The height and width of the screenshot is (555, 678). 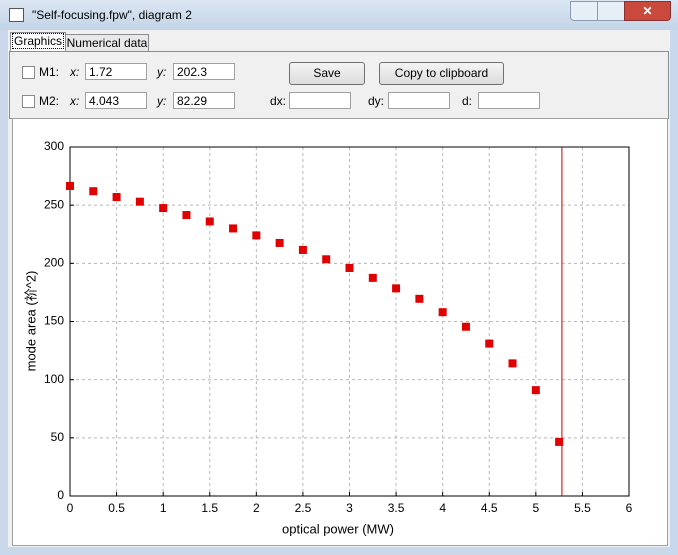 I want to click on y-tick-label: 200, so click(x=54, y=263).